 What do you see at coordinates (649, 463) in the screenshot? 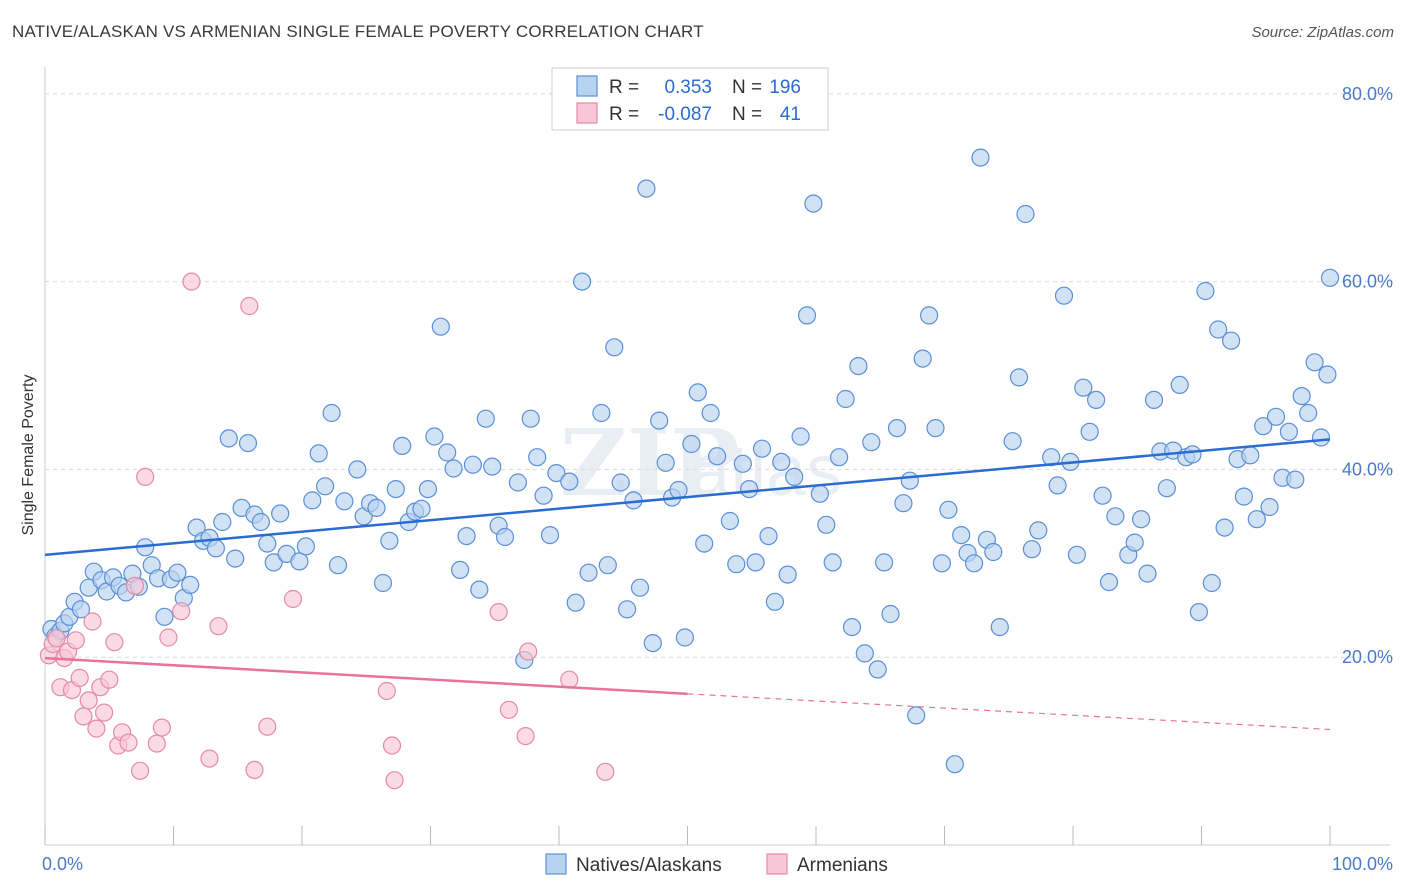
I see `watermark-zip: ZIP` at bounding box center [649, 463].